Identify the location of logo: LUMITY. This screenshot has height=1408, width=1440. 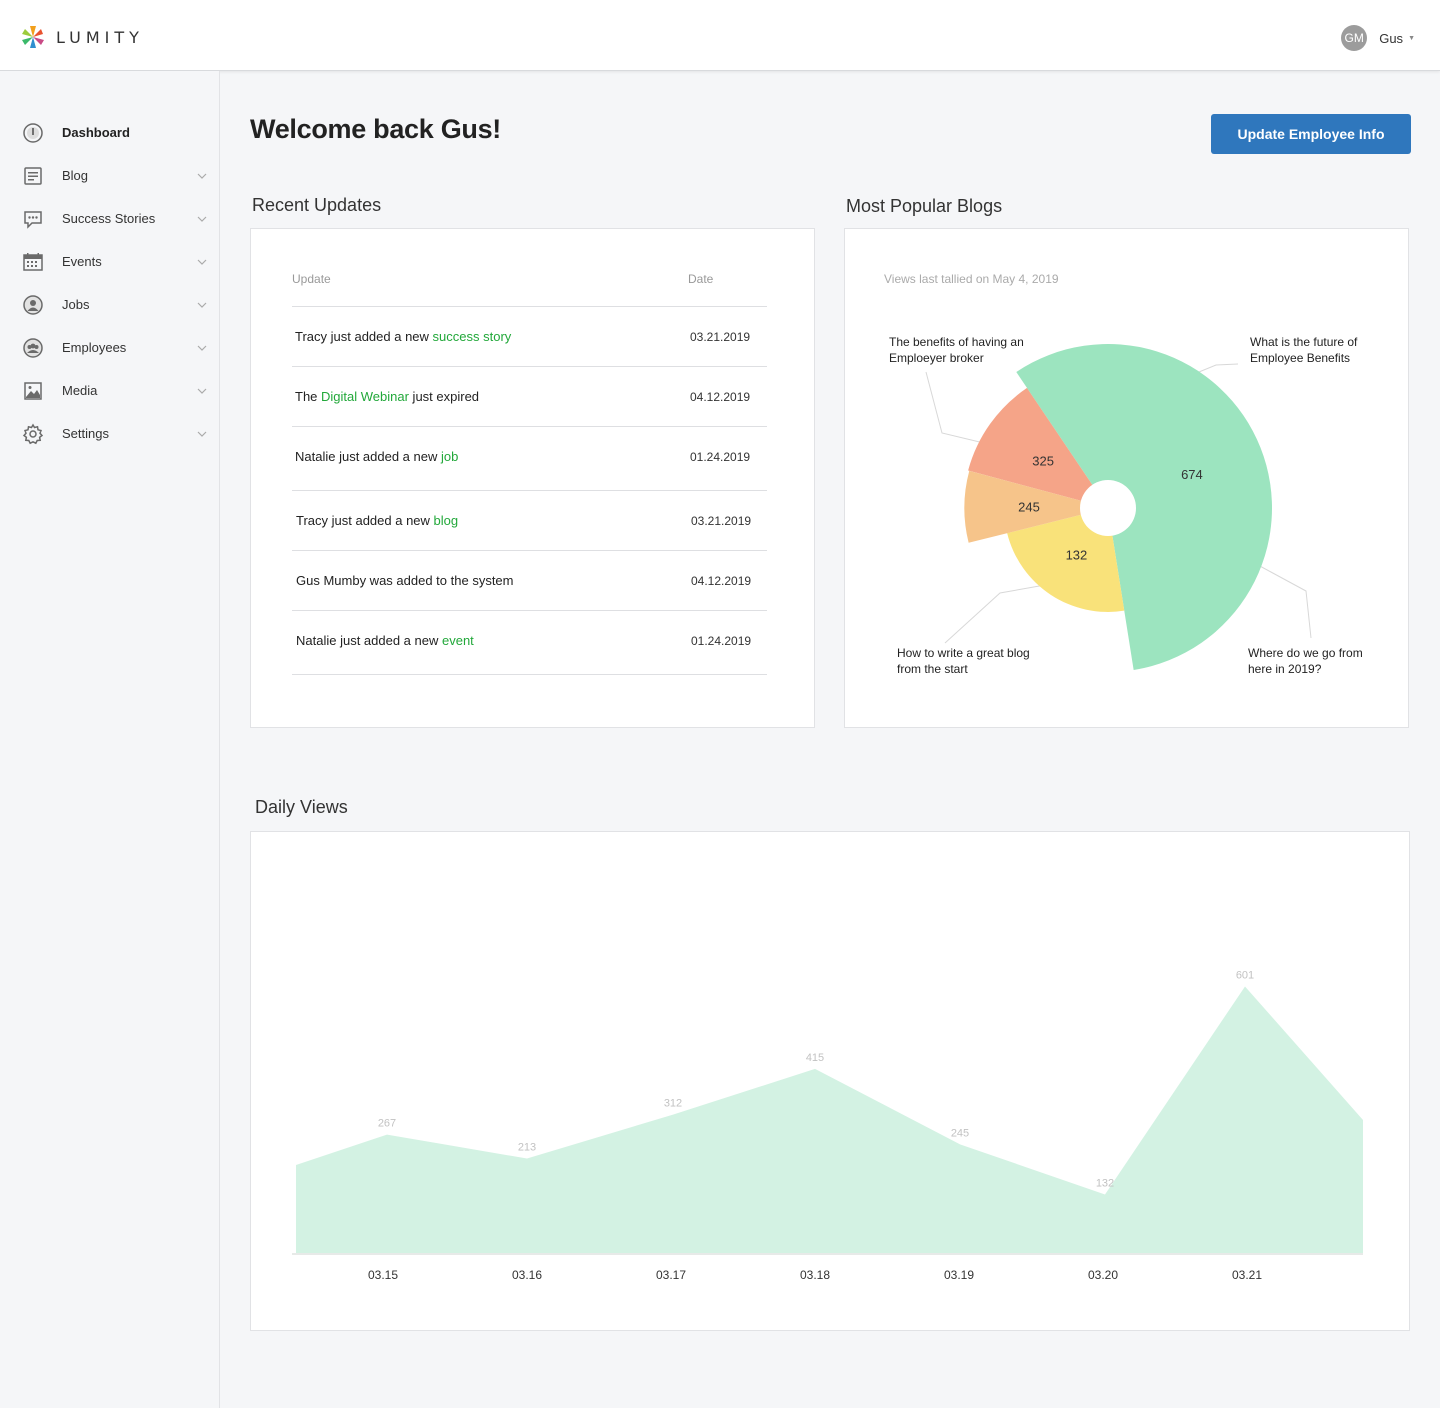
(82, 37).